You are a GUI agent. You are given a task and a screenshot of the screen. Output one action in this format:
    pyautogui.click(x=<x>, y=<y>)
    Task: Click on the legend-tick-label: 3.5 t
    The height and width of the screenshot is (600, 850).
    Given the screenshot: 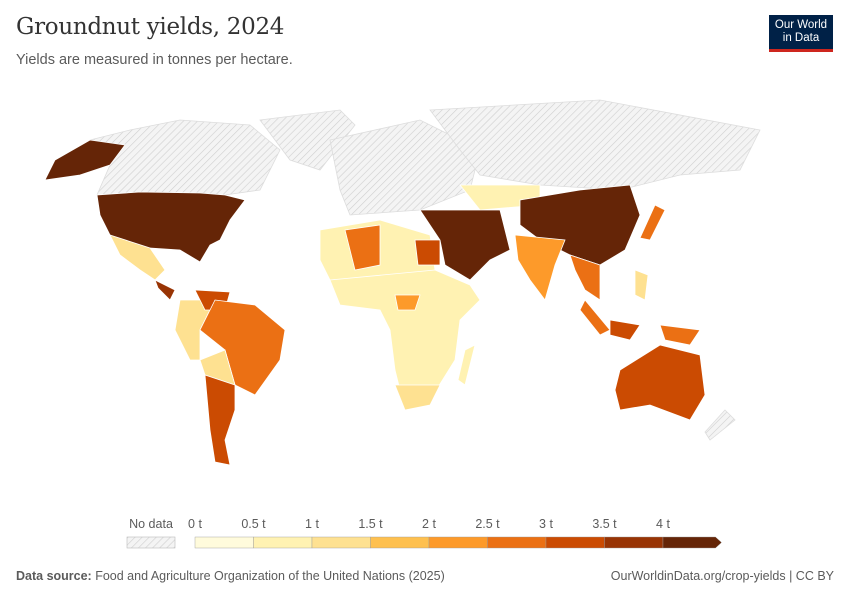 What is the action you would take?
    pyautogui.click(x=604, y=524)
    